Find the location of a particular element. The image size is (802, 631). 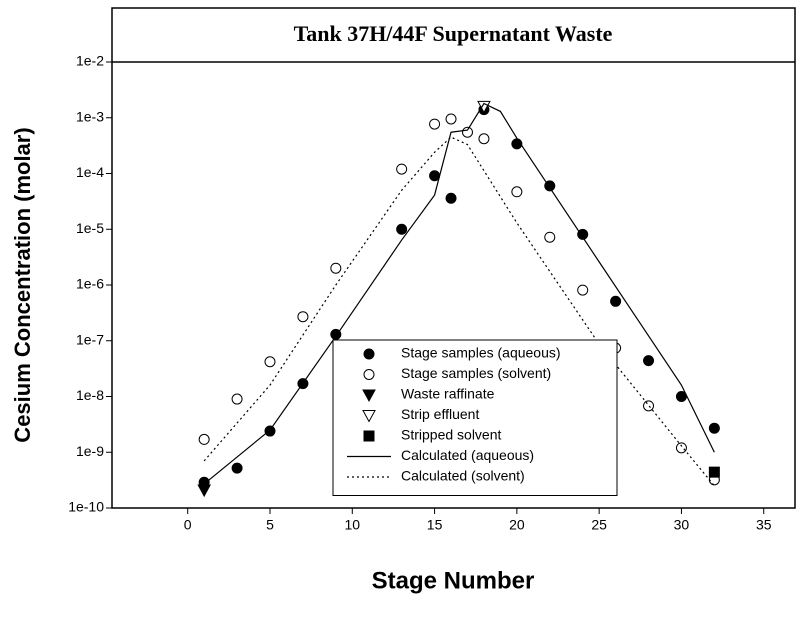

y-tick-label: 1e-6 is located at coordinates (90, 284).